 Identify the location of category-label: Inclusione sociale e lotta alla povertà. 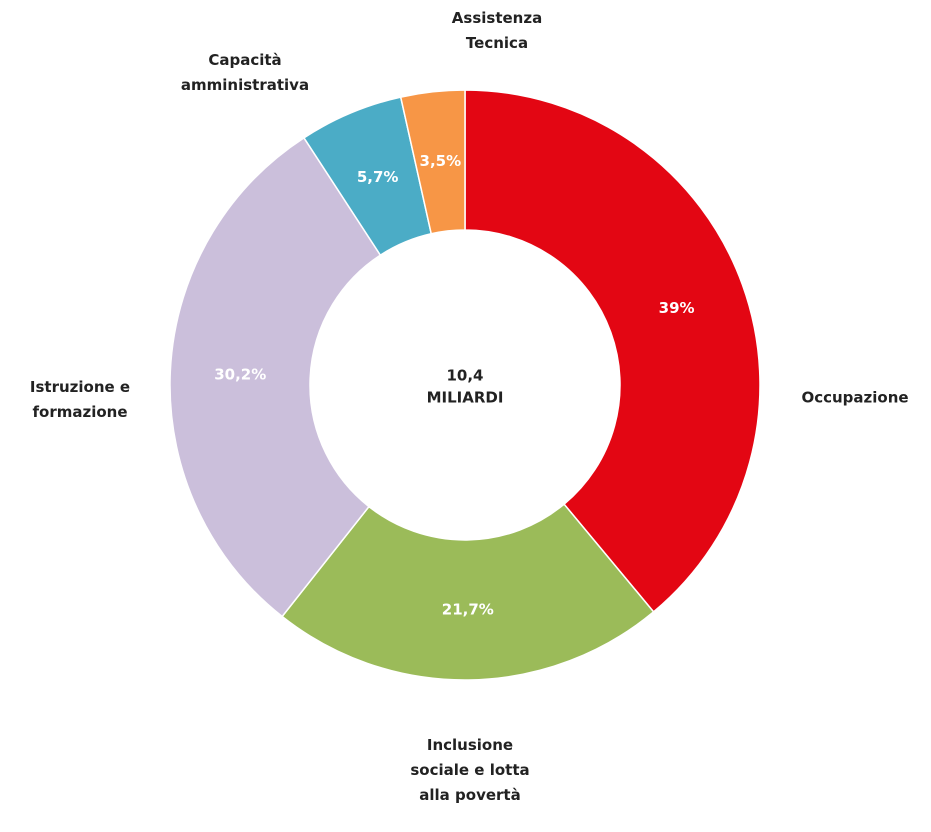
(469, 770).